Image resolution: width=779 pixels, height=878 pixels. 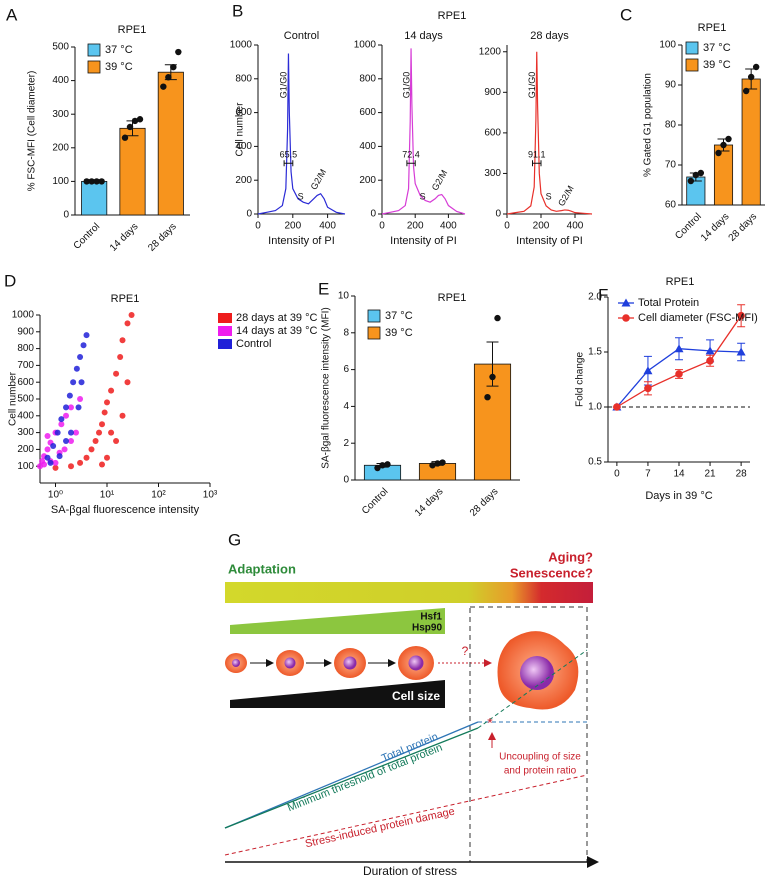 What do you see at coordinates (648, 125) in the screenshot?
I see `y-axis-label: % Gated G1 population` at bounding box center [648, 125].